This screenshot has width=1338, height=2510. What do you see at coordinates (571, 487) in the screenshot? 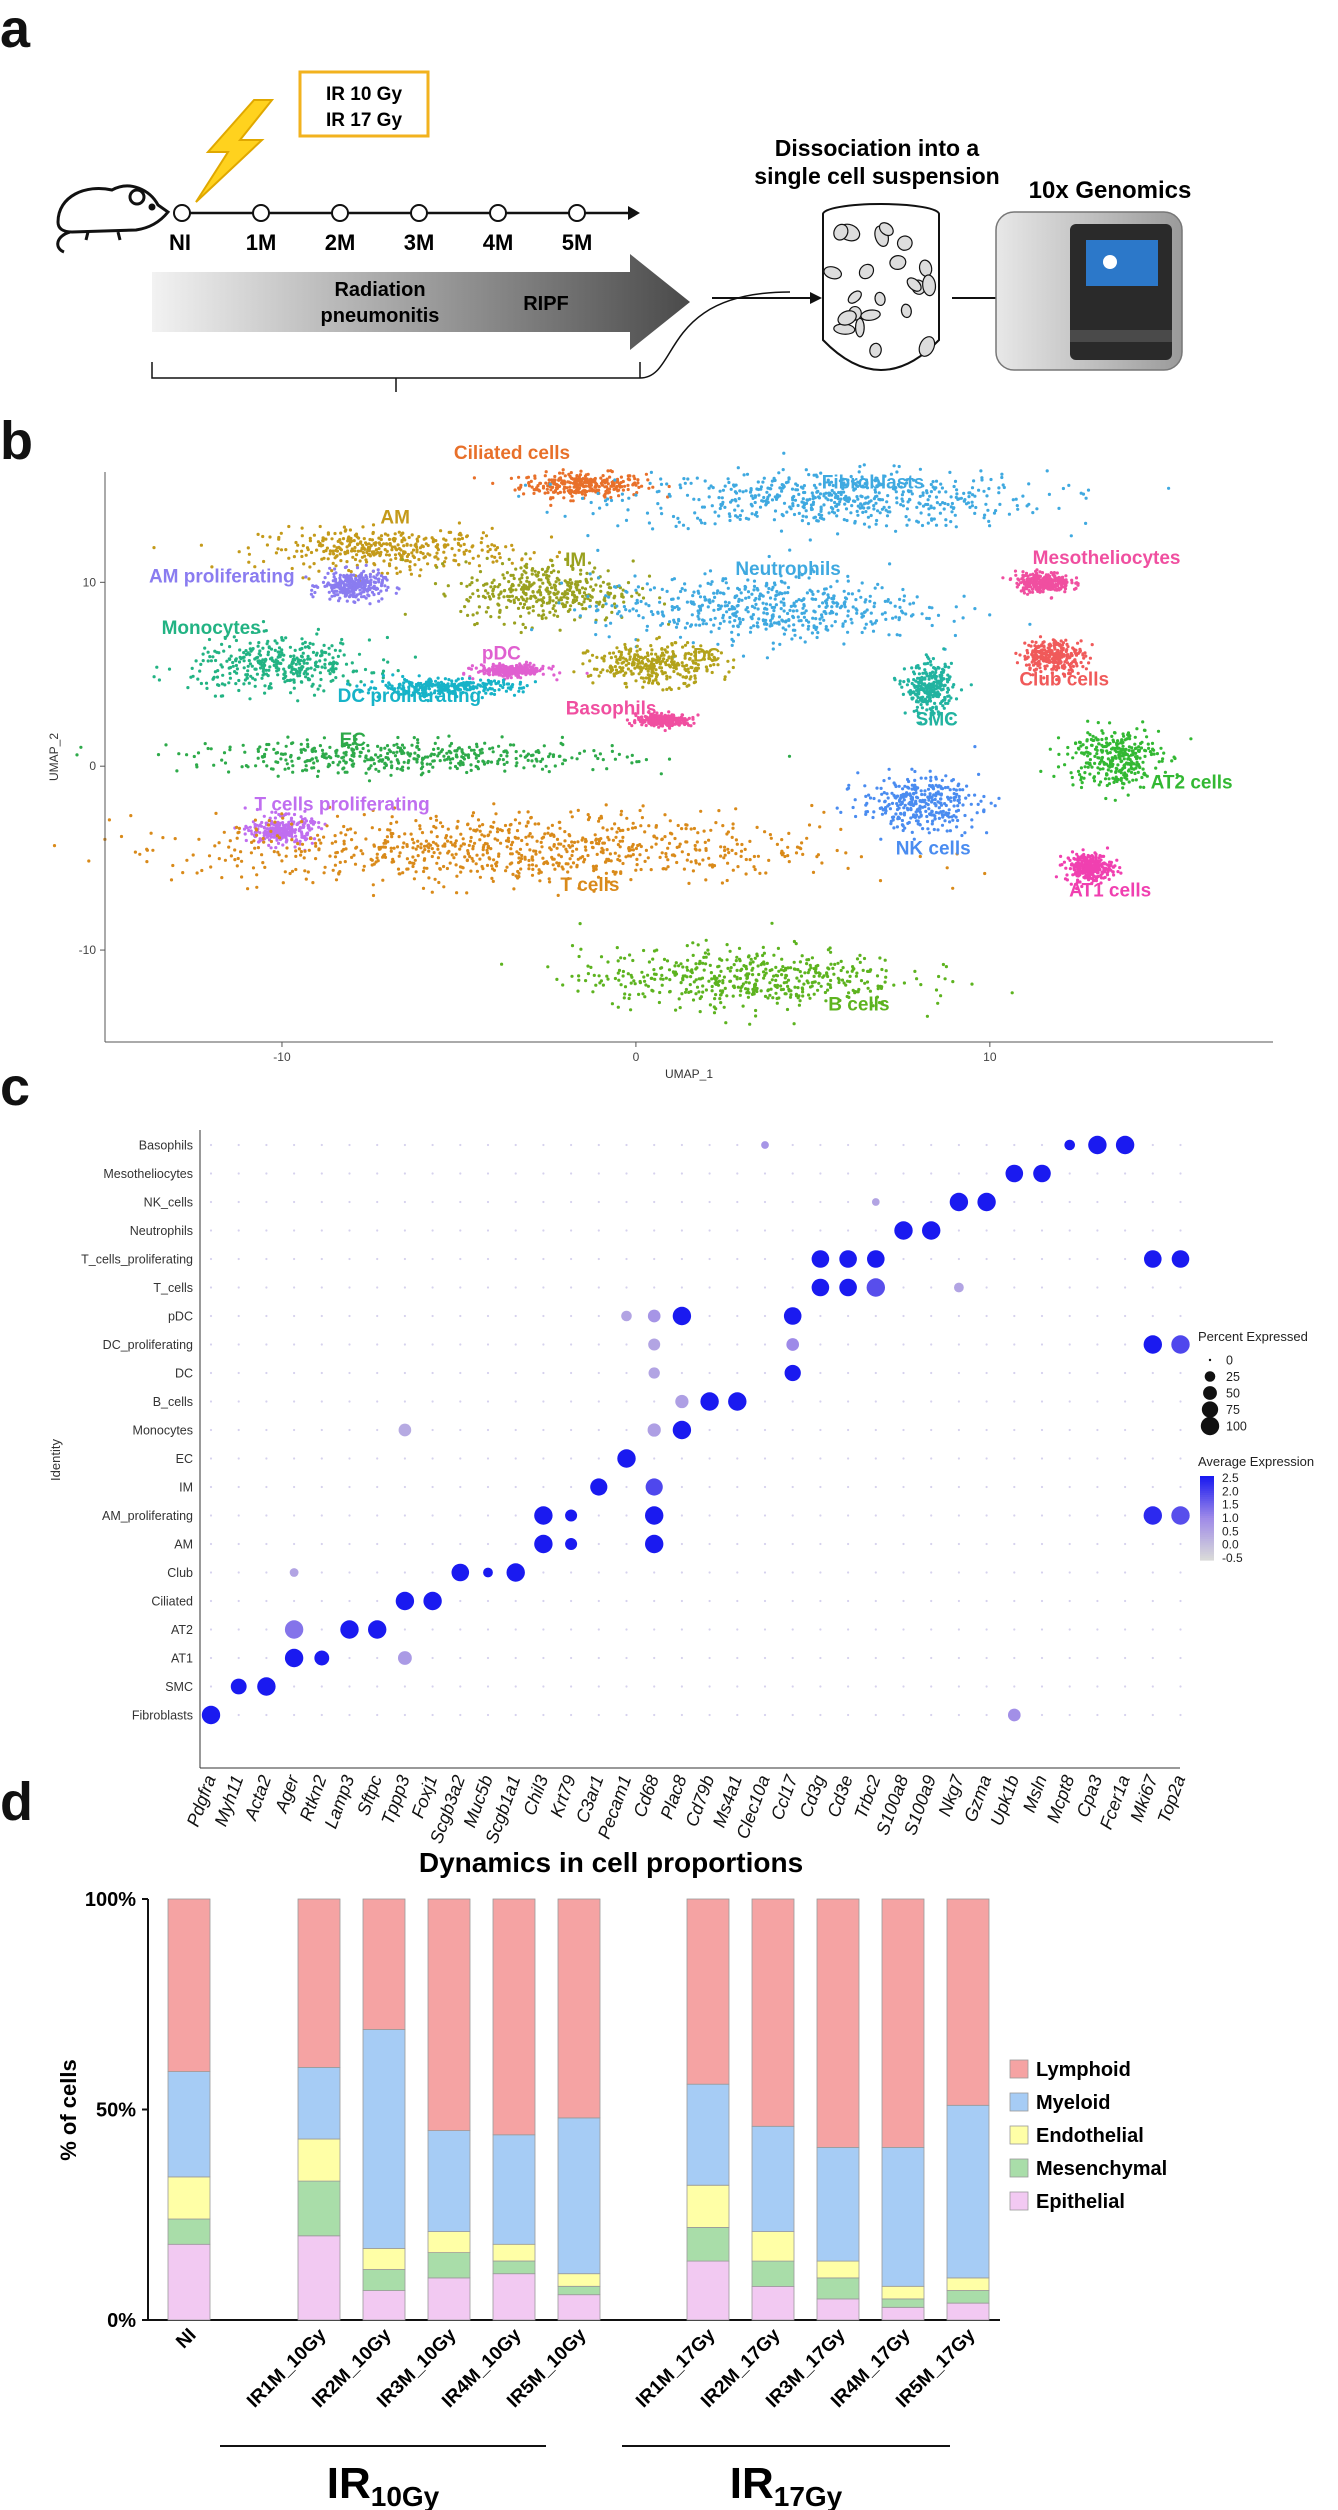
I see `umap-cluster-ciliated-cells` at bounding box center [571, 487].